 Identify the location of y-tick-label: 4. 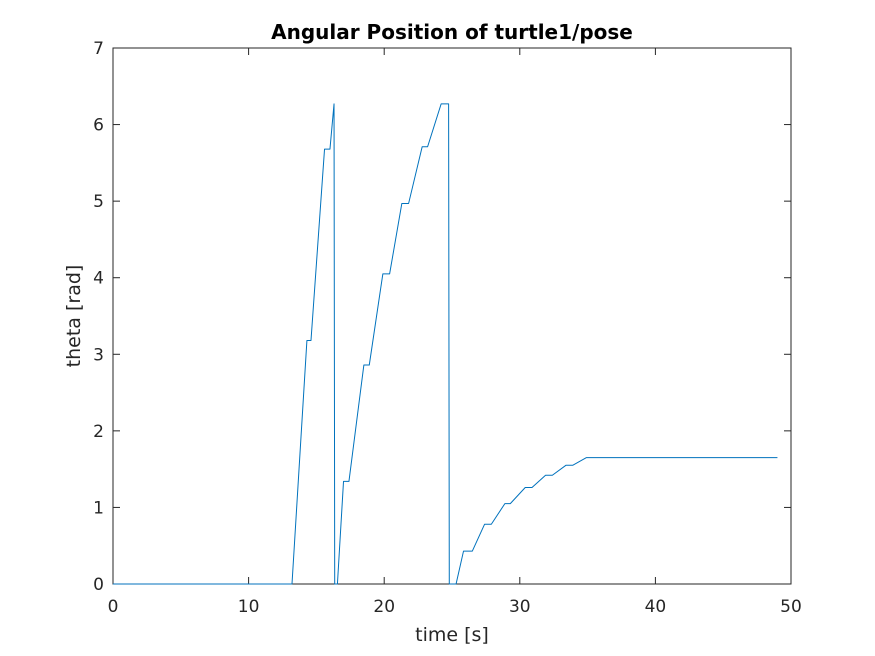
(98, 279).